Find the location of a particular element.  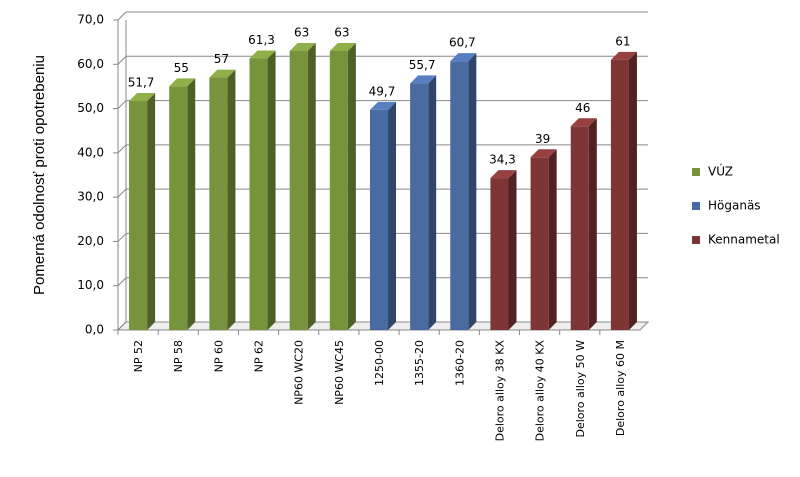

x-tick-label: 1250-00 is located at coordinates (379, 363).